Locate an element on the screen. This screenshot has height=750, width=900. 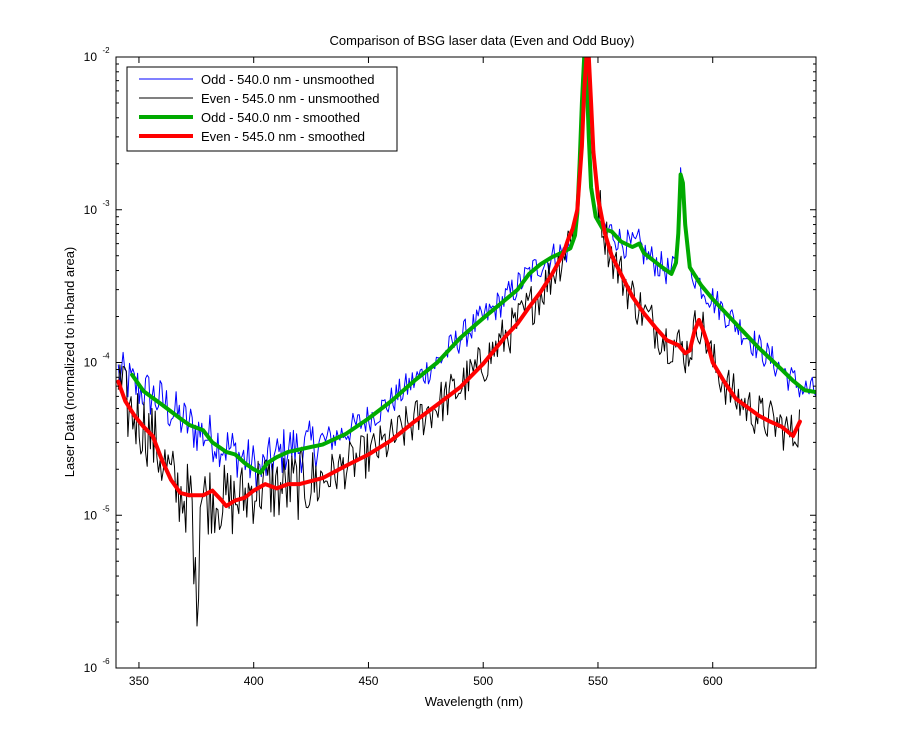
legend-label: Odd - 540.0 nm - smoothed is located at coordinates (280, 117).